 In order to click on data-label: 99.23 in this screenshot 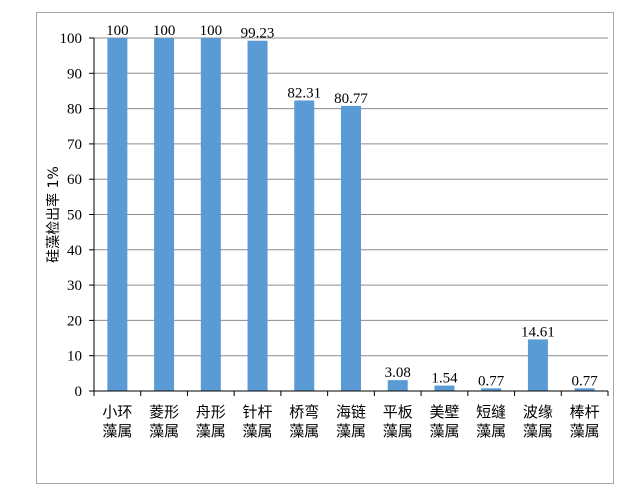, I will do `click(258, 34)`.